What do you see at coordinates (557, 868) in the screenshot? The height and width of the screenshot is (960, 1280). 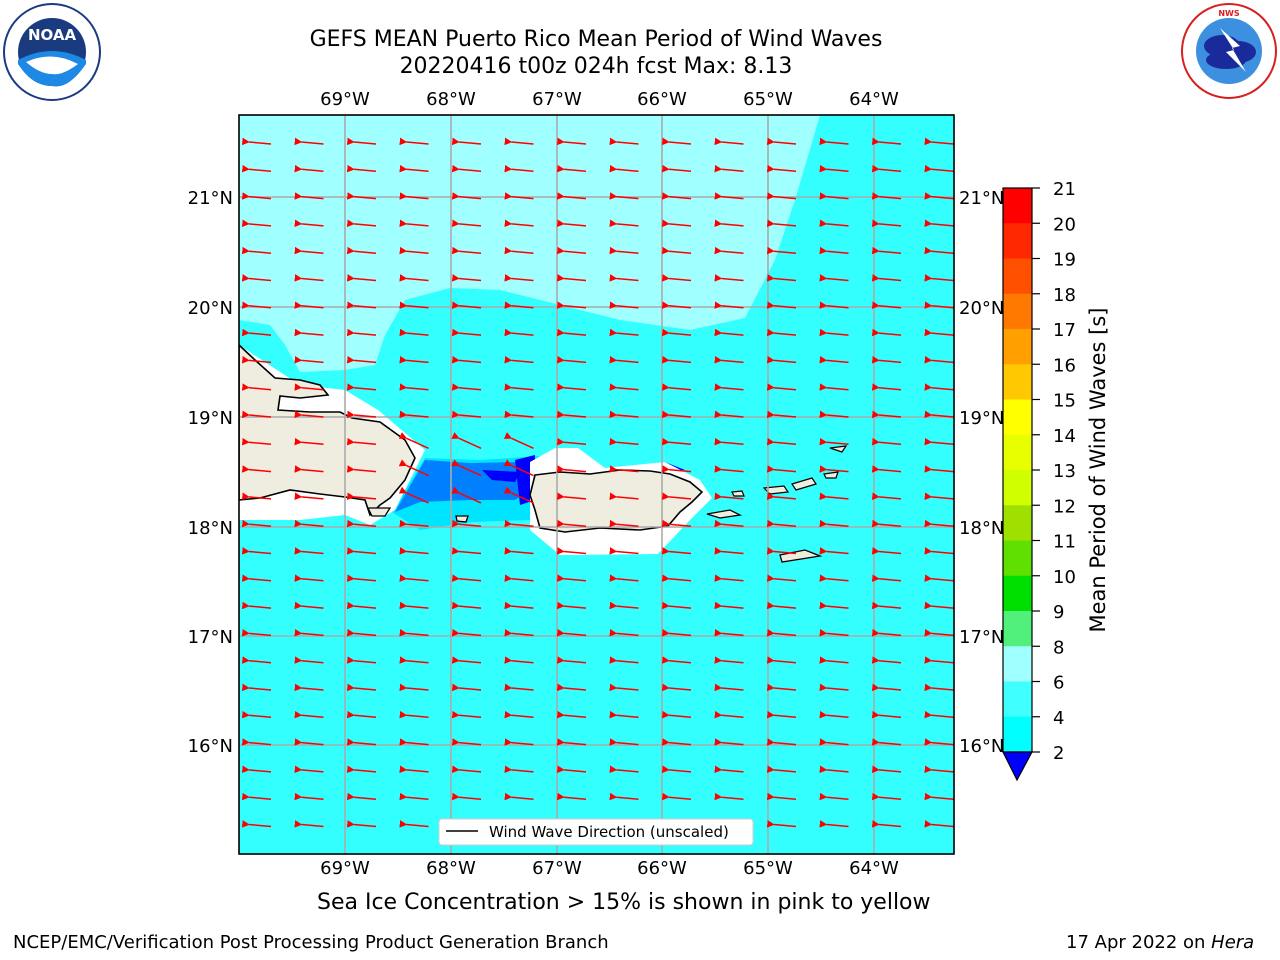 I see `lon-label-bottom: 67°W` at bounding box center [557, 868].